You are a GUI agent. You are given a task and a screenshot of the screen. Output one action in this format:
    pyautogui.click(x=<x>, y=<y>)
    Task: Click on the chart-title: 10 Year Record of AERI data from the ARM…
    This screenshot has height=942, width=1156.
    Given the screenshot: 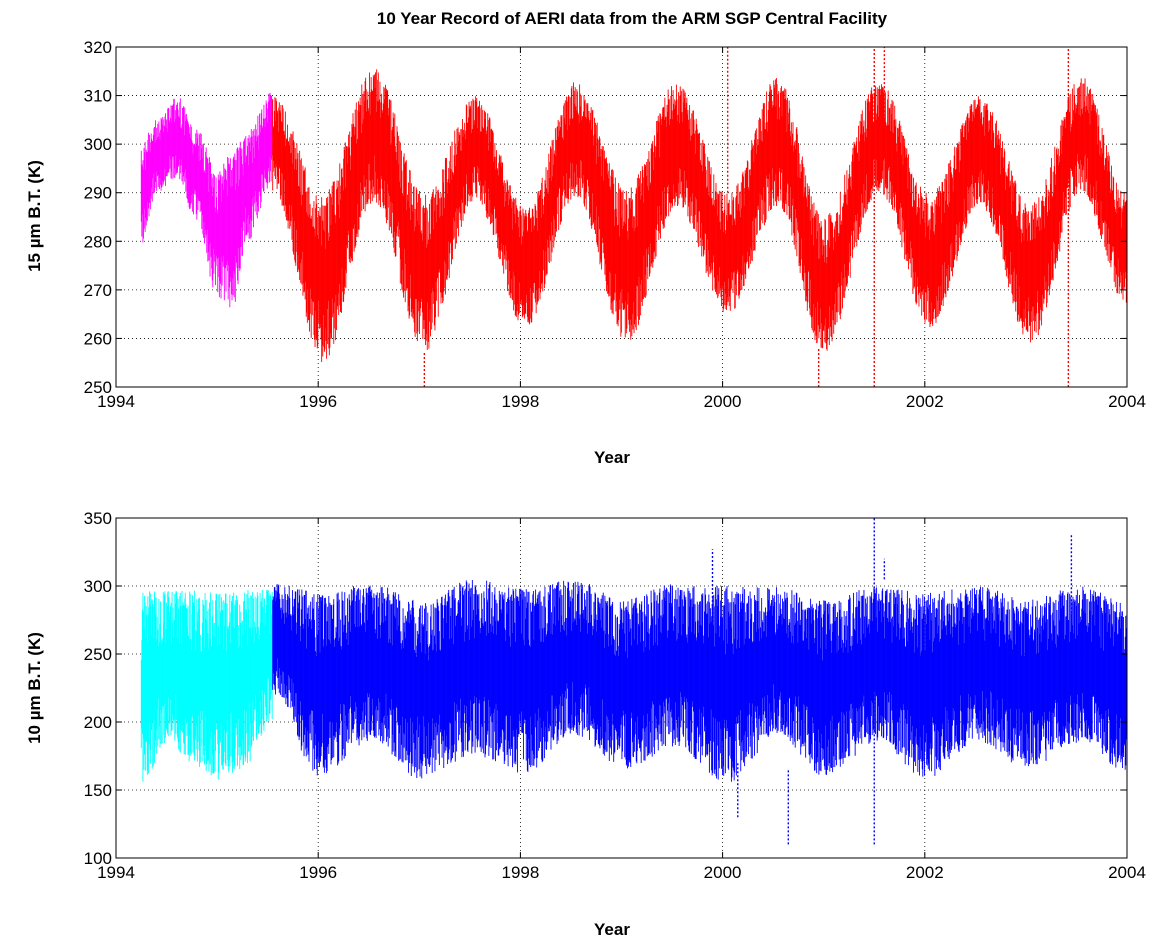 What is the action you would take?
    pyautogui.click(x=632, y=18)
    